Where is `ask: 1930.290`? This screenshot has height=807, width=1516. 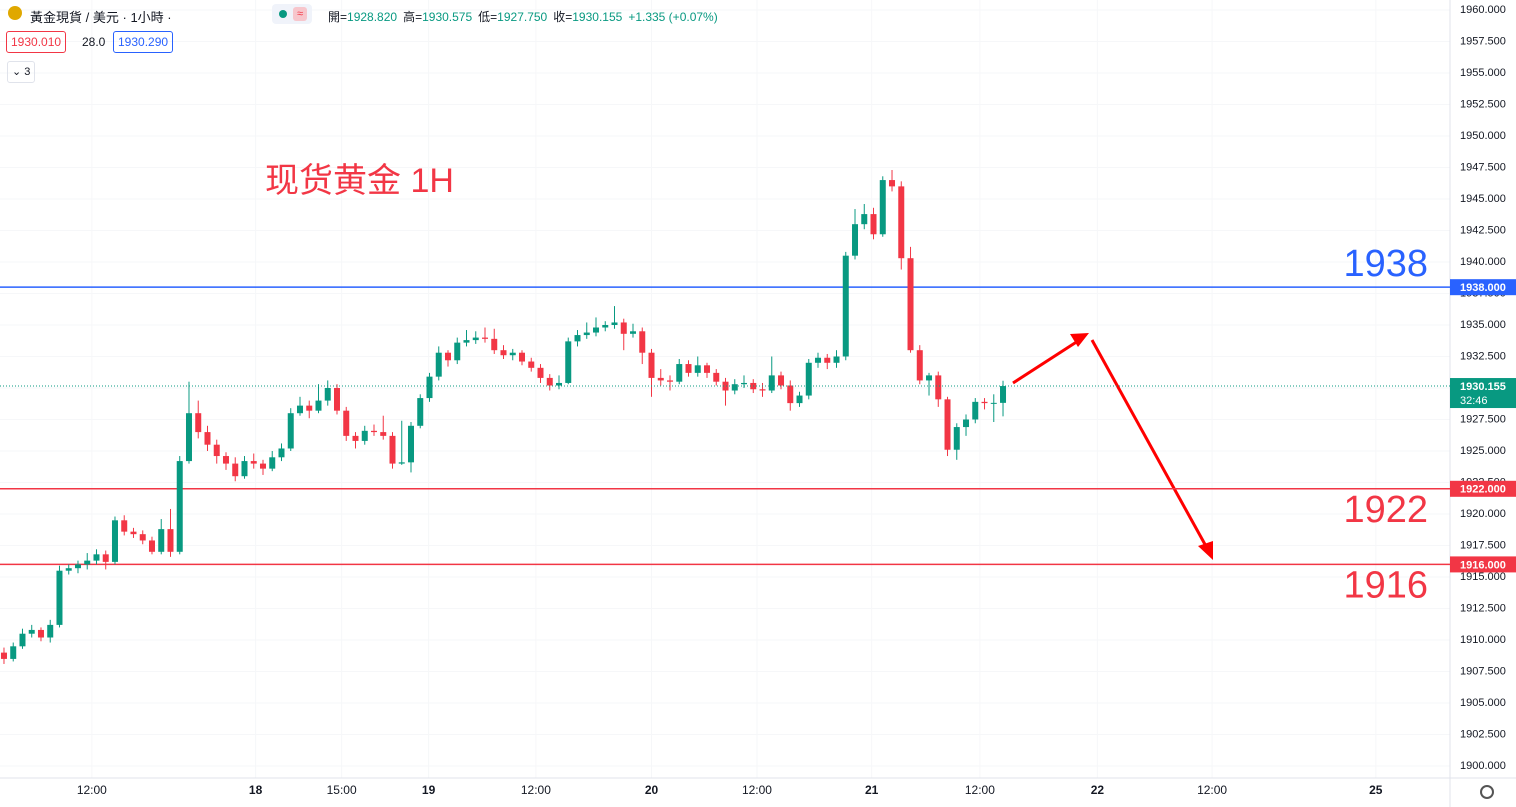
ask: 1930.290 is located at coordinates (143, 42).